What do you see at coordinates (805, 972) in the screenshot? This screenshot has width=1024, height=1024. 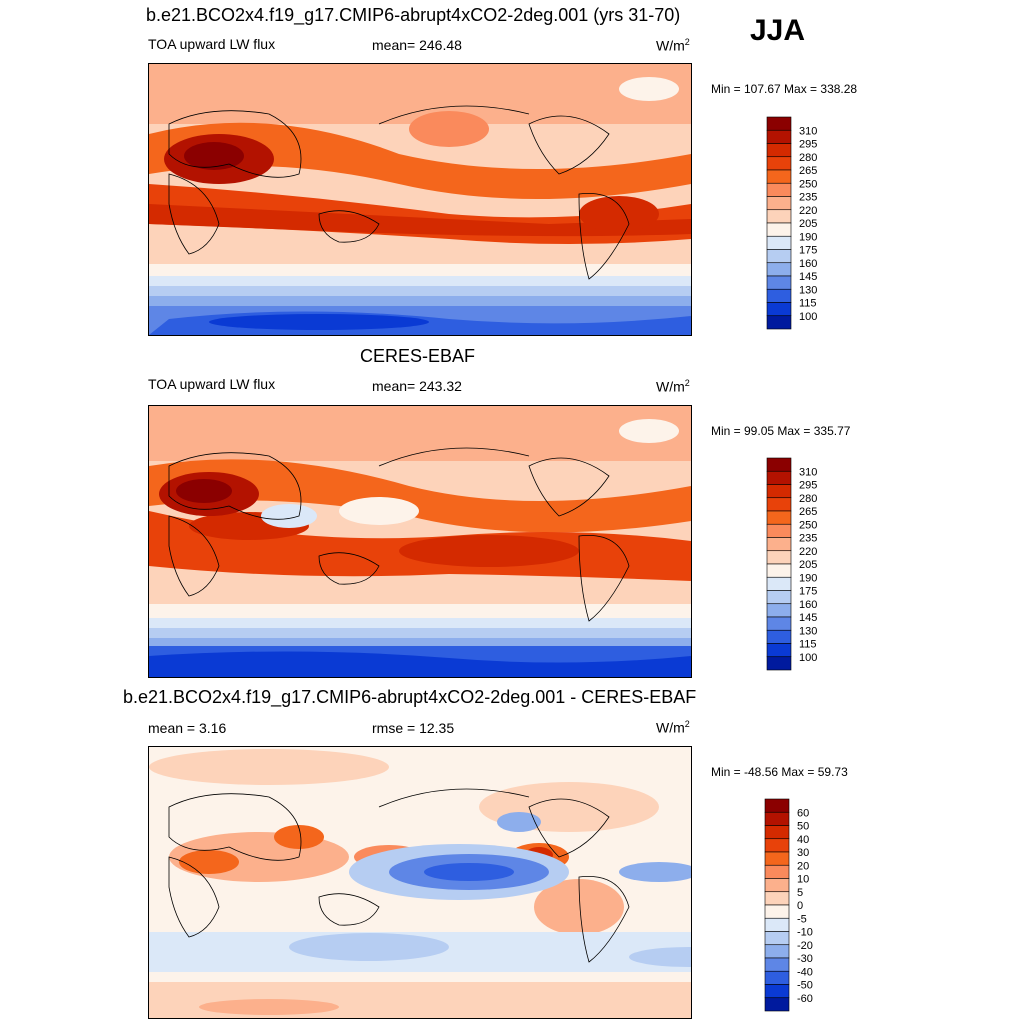 I see `colorbar-tick-label: -40` at bounding box center [805, 972].